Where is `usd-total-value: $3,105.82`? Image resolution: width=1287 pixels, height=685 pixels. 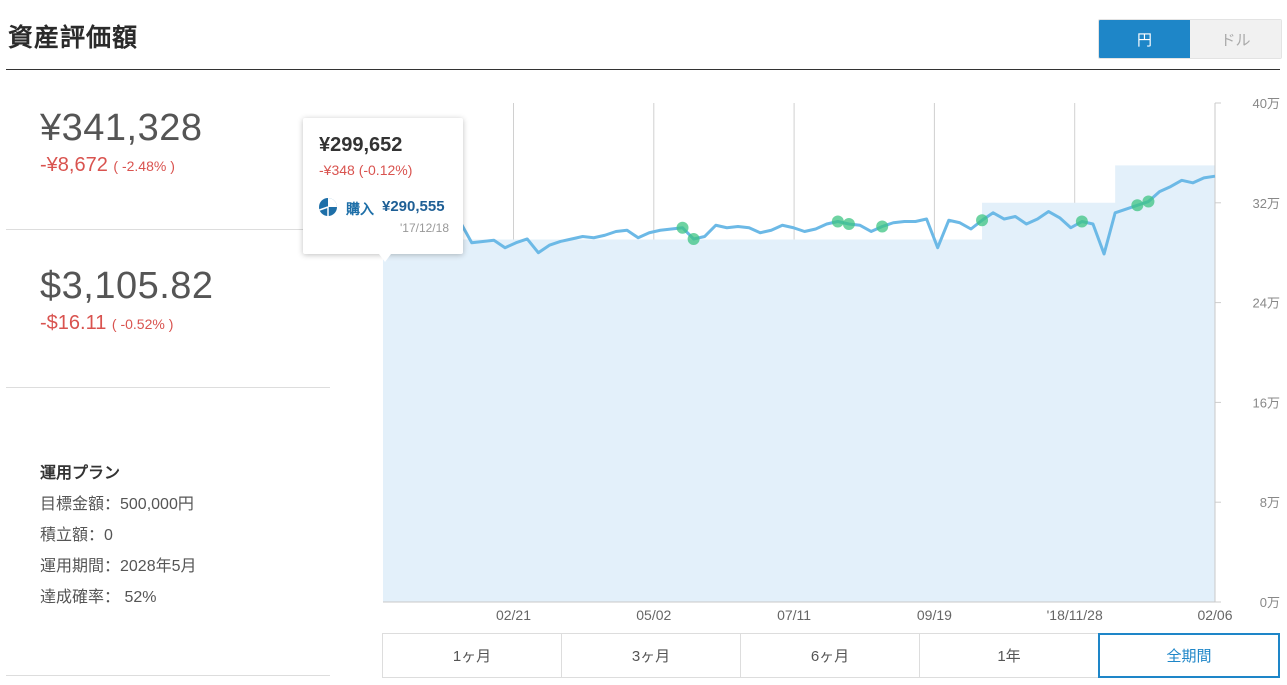
usd-total-value: $3,105.82 is located at coordinates (127, 286).